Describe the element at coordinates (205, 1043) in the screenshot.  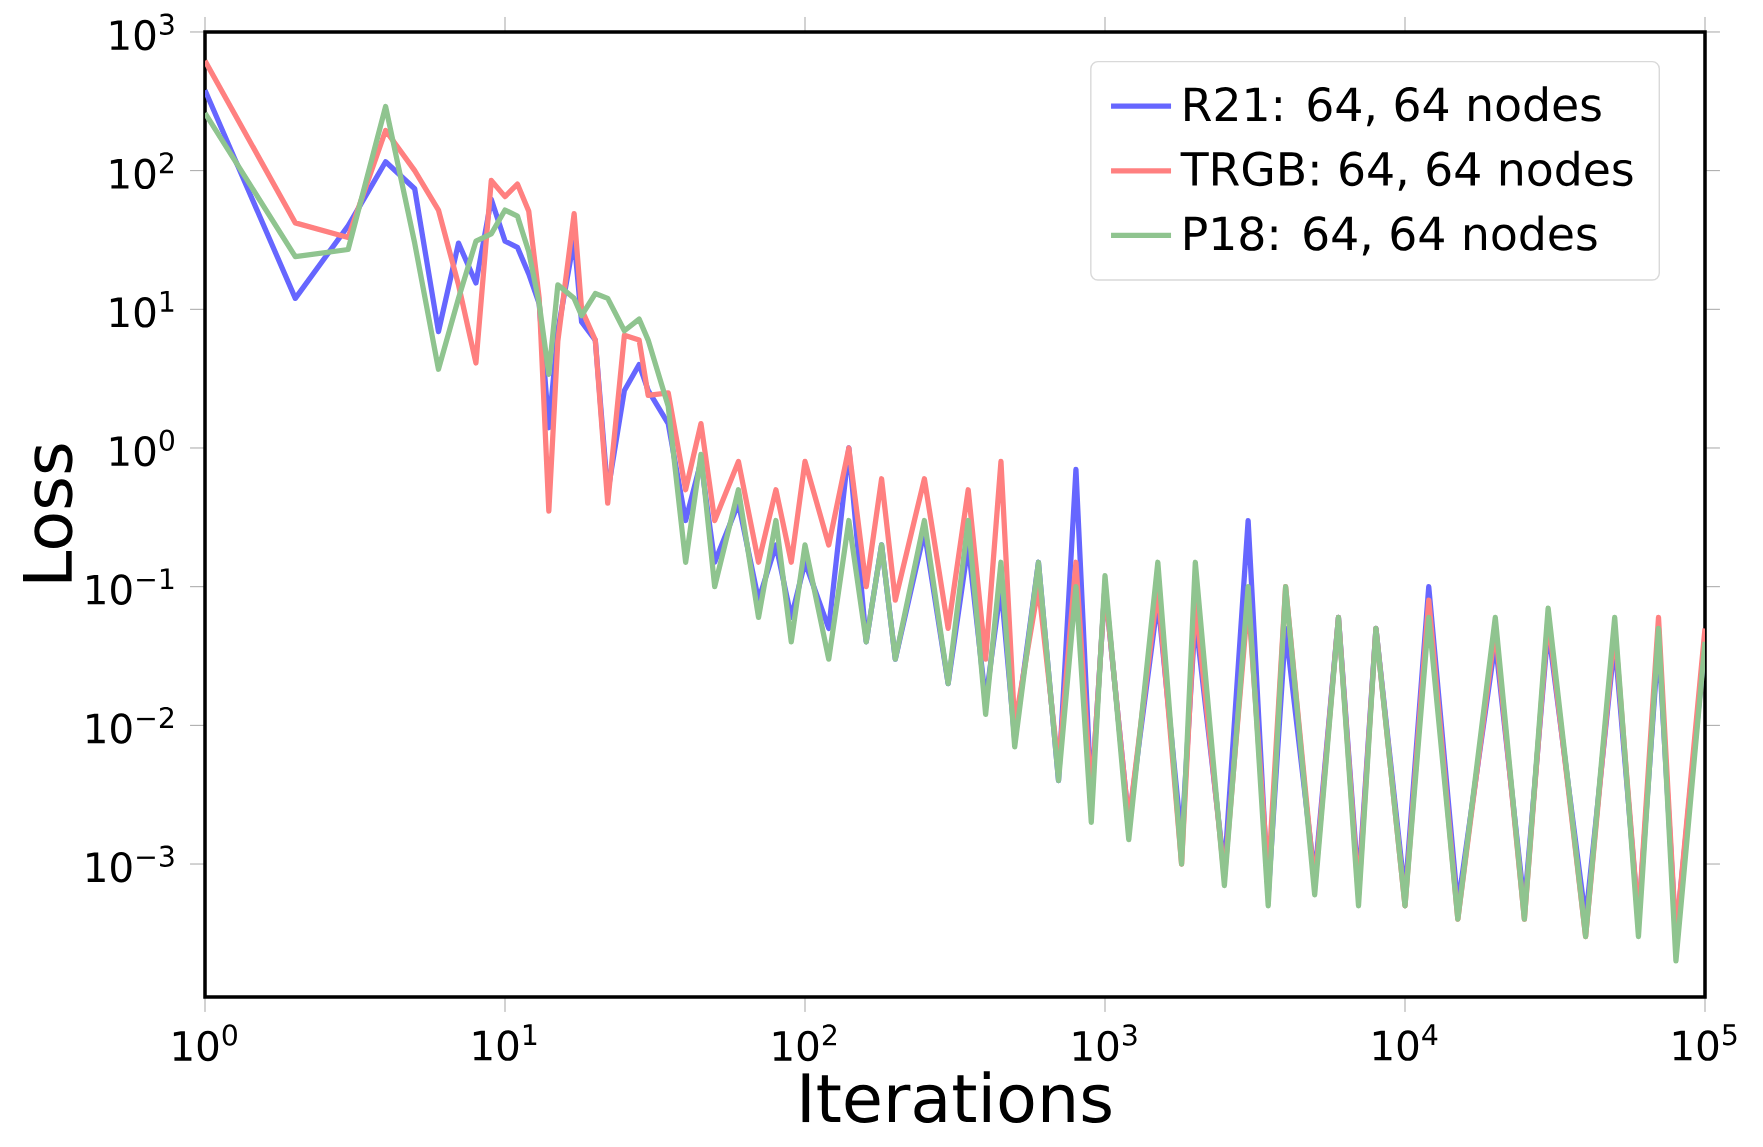
I see `x-tick-label: 10$^{0}$` at that location.